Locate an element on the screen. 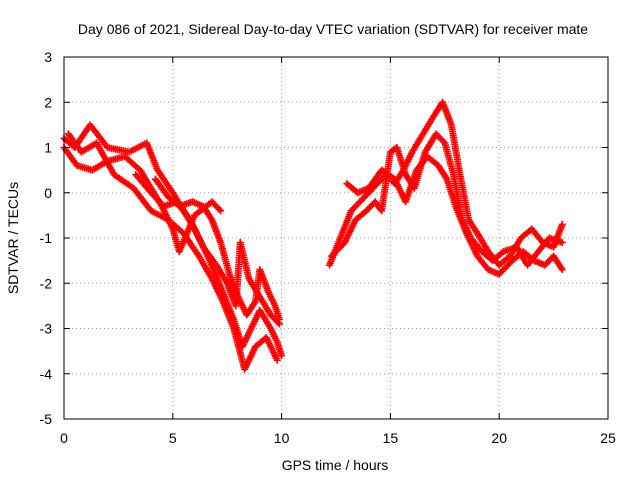 This screenshot has width=640, height=480. x-tick-label: 5 is located at coordinates (173, 438).